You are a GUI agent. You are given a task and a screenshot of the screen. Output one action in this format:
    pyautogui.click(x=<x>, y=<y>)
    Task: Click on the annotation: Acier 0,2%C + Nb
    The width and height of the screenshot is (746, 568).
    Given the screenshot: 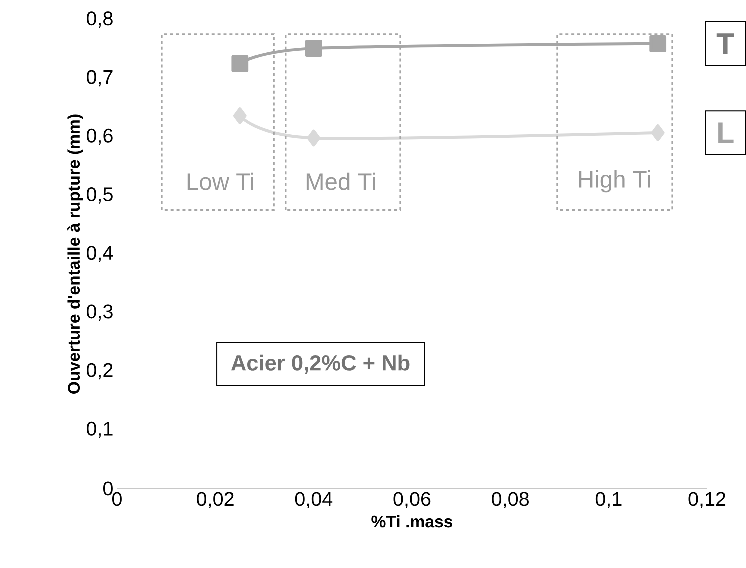 What is the action you would take?
    pyautogui.click(x=320, y=364)
    